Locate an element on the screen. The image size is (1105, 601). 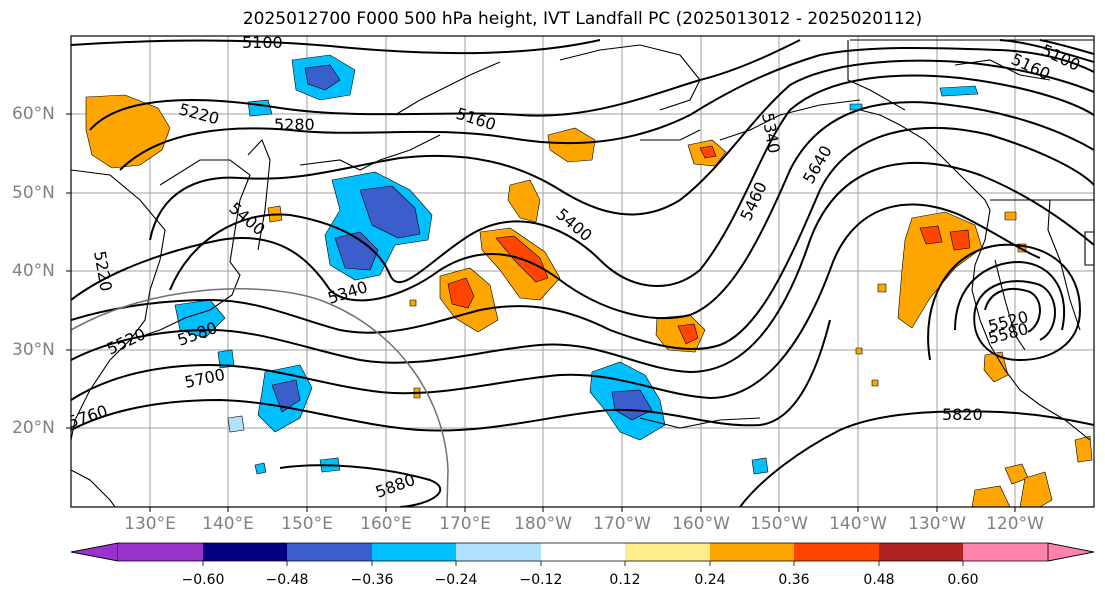
lat-label-50n: 50°N is located at coordinates (33, 193).